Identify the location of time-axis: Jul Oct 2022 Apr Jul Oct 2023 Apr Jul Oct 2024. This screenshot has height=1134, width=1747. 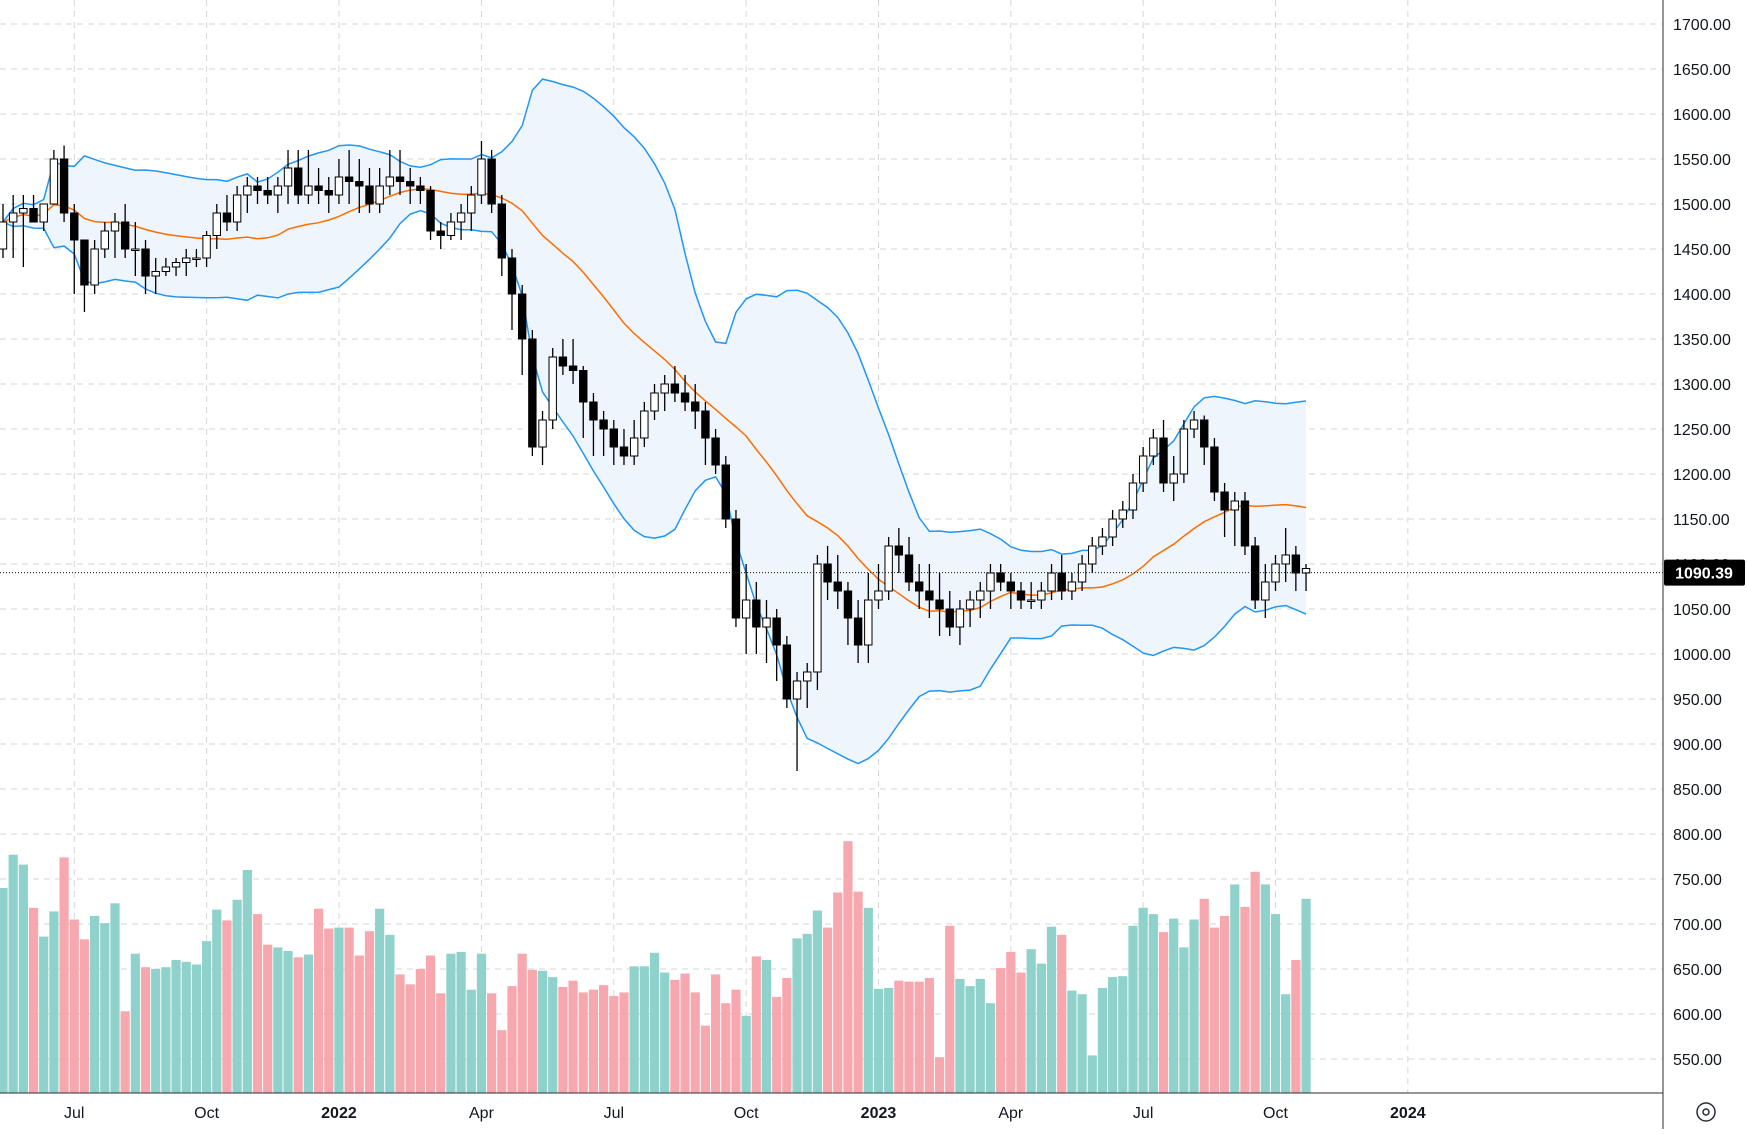
(745, 1113).